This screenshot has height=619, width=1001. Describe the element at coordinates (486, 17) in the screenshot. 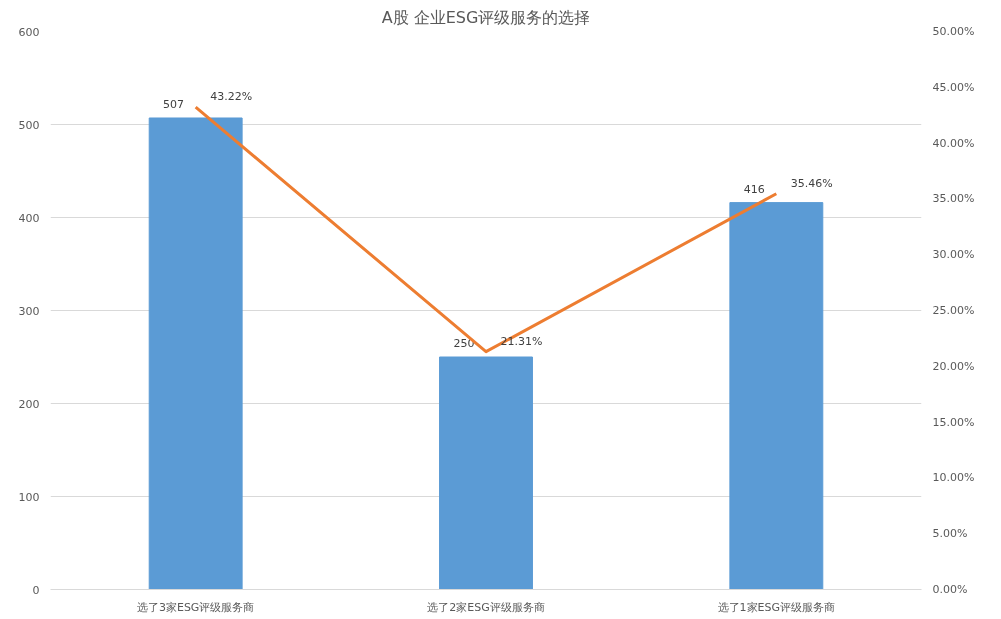

I see `chart-title: A股 企业ESG评级服务的选择` at that location.